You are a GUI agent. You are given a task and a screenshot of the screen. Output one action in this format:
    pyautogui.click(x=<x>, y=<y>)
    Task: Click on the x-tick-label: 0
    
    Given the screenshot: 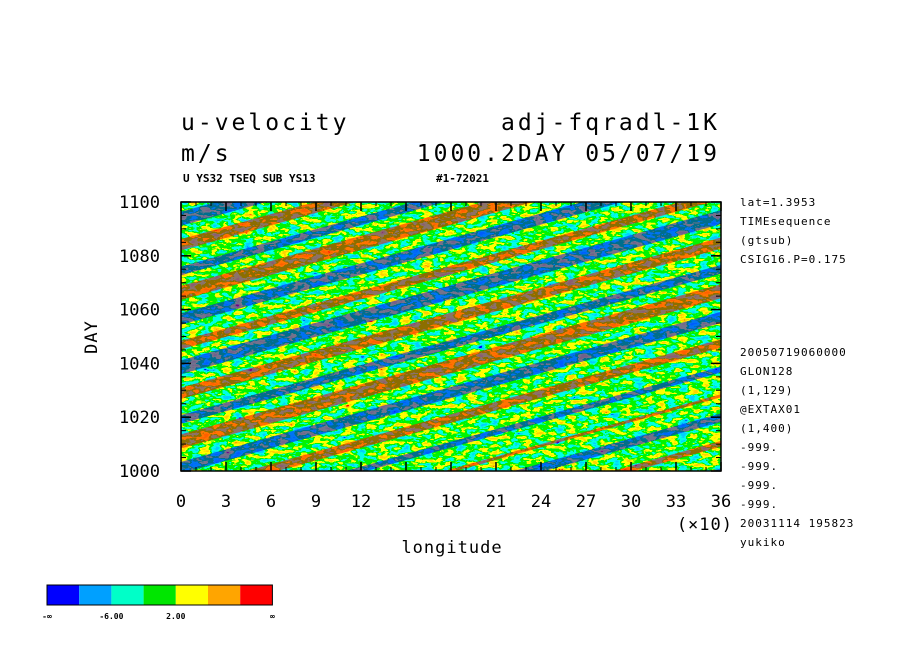 What is the action you would take?
    pyautogui.click(x=181, y=502)
    